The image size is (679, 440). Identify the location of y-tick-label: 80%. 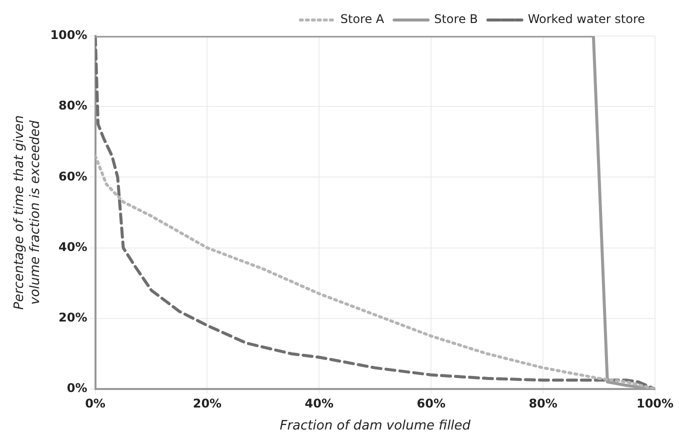
(73, 105).